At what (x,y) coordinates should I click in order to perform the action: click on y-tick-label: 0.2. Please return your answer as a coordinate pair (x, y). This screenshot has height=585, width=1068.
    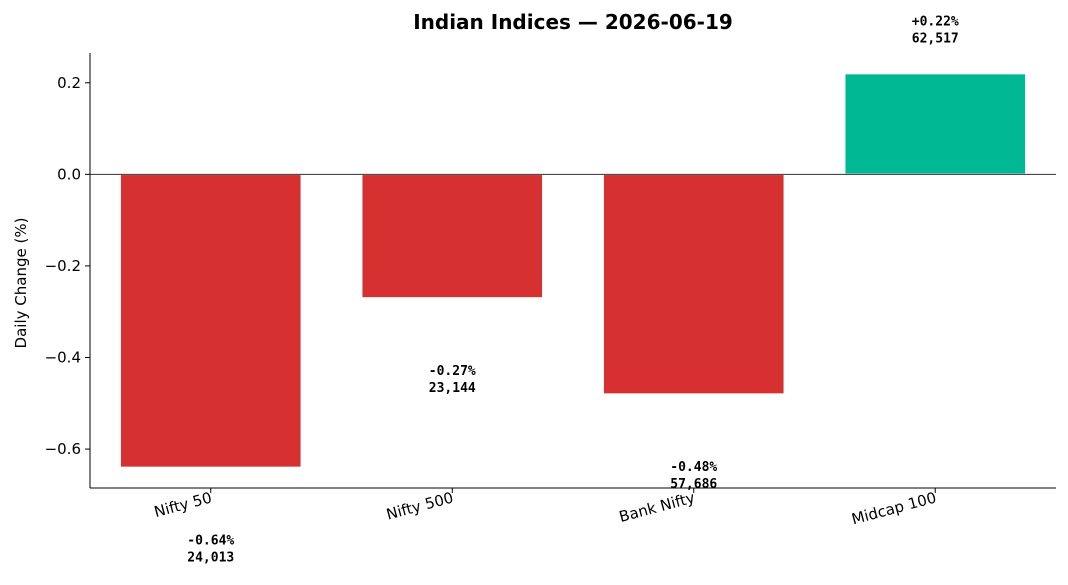
    Looking at the image, I should click on (69, 83).